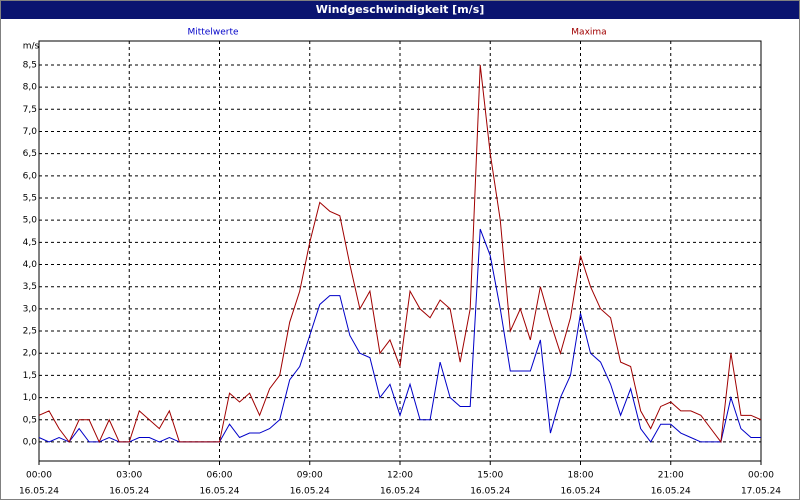 Image resolution: width=800 pixels, height=500 pixels. What do you see at coordinates (30, 221) in the screenshot?
I see `y-tick-label: 5,0` at bounding box center [30, 221].